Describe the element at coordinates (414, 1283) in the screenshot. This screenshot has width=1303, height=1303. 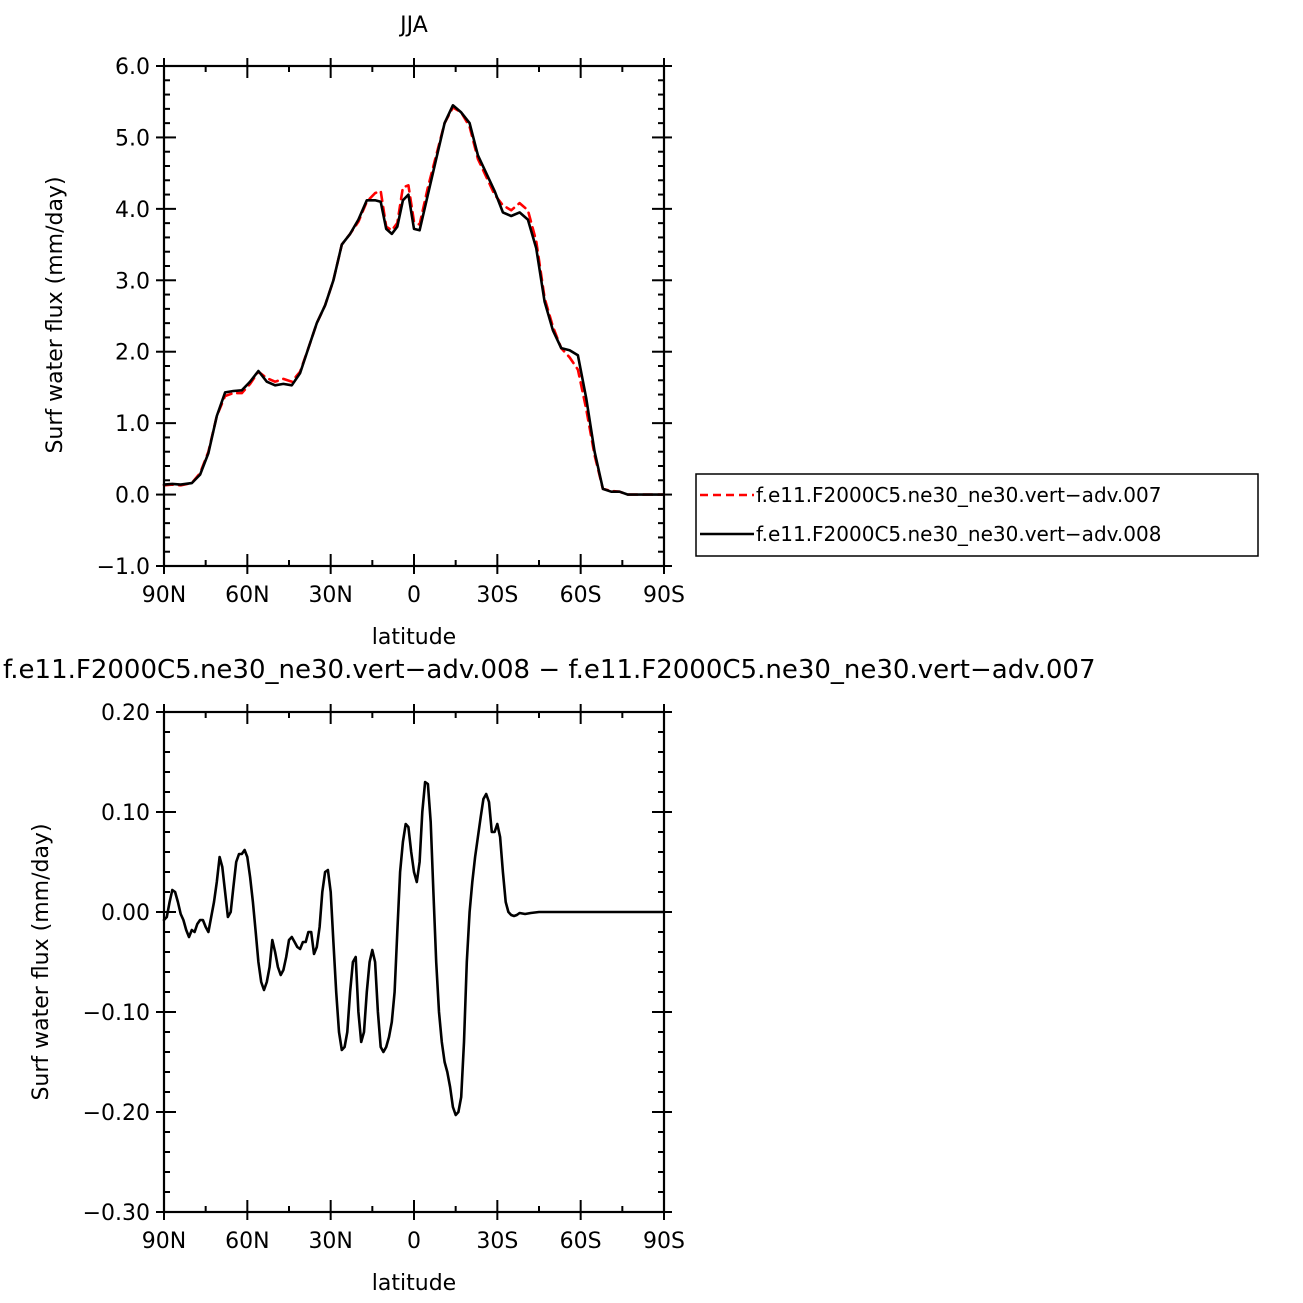
I see `bottom-x-axis-label: latitude` at that location.